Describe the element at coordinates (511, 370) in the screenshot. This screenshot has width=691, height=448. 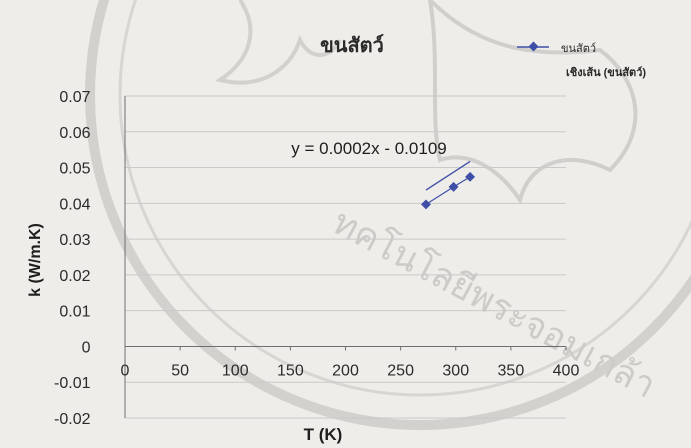
I see `x-tick-label: 350` at that location.